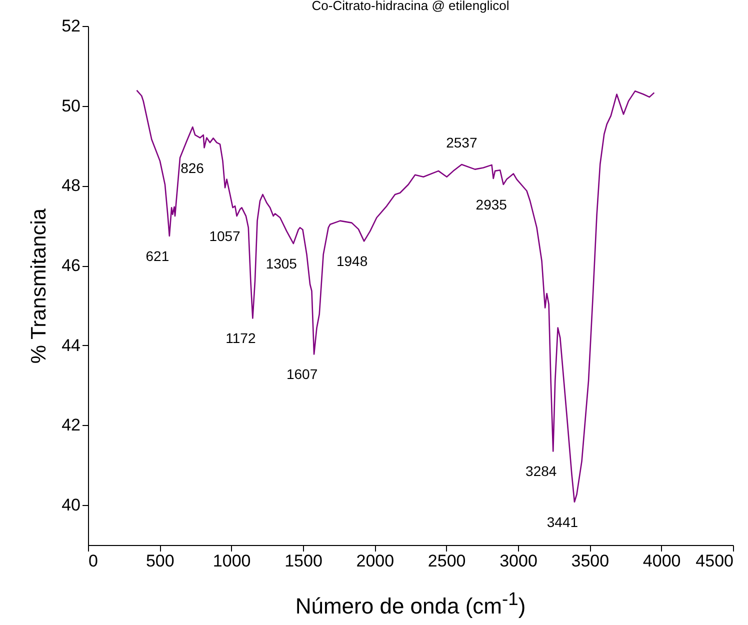  What do you see at coordinates (411, 6) in the screenshot?
I see `chart-title: Co-Citrato-hidracina @ etilenglicol` at bounding box center [411, 6].